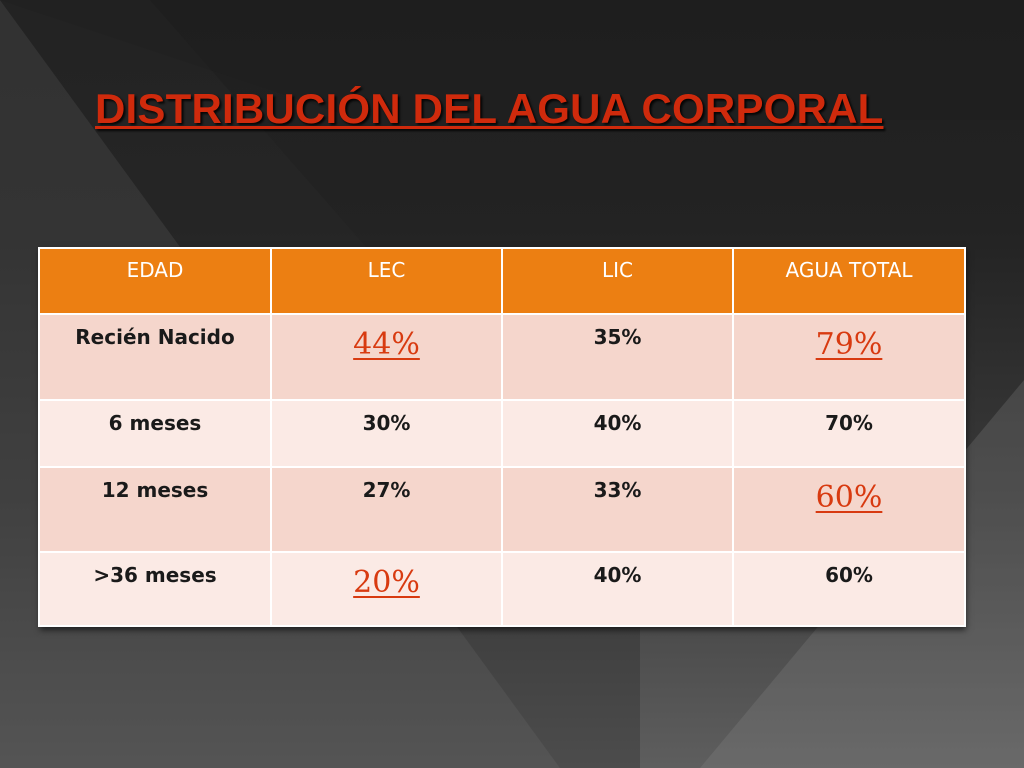 This screenshot has height=768, width=1024. What do you see at coordinates (386, 509) in the screenshot?
I see `cell-lec: 27%` at bounding box center [386, 509].